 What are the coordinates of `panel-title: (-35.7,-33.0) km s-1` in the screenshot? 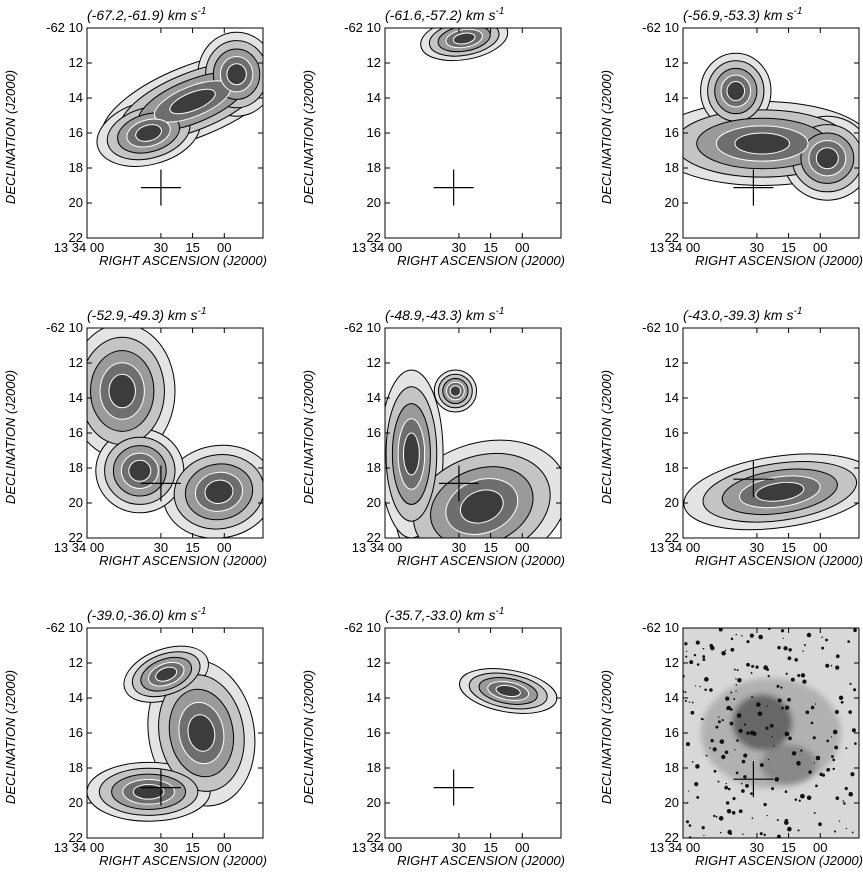 It's located at (444, 614).